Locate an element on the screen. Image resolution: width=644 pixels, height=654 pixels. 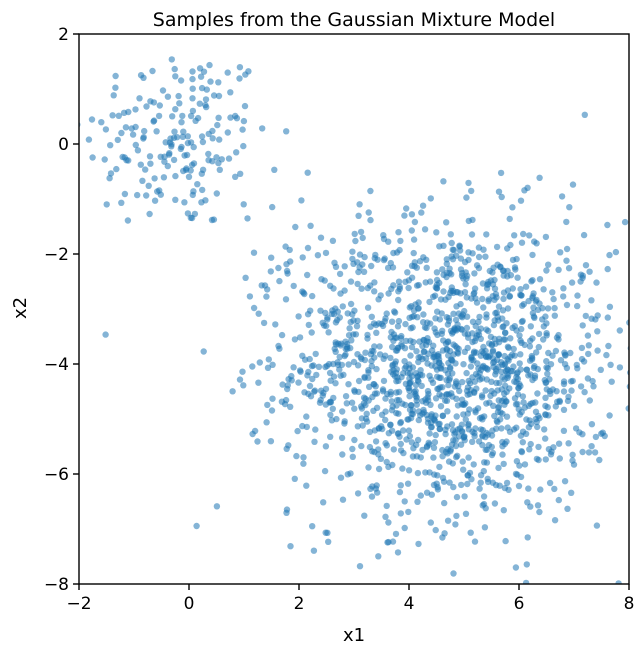
x-tick-label: 0 is located at coordinates (189, 604).